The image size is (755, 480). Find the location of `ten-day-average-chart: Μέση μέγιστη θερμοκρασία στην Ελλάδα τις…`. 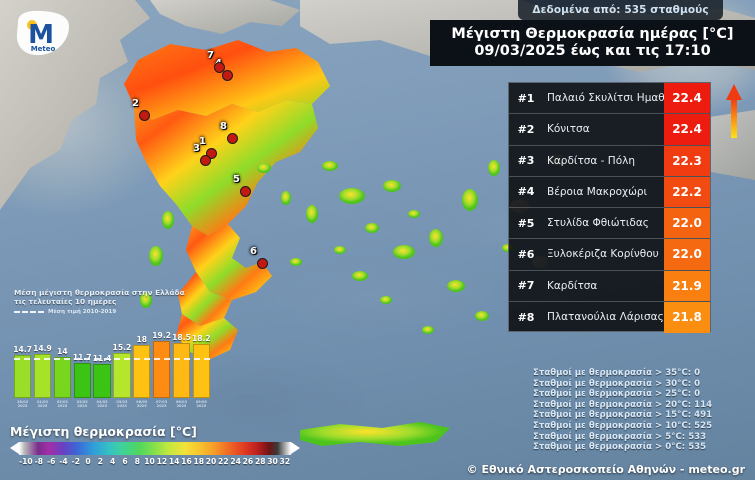

ten-day-average-chart: Μέση μέγιστη θερμοκρασία στην Ελλάδα τις… is located at coordinates (112, 353).